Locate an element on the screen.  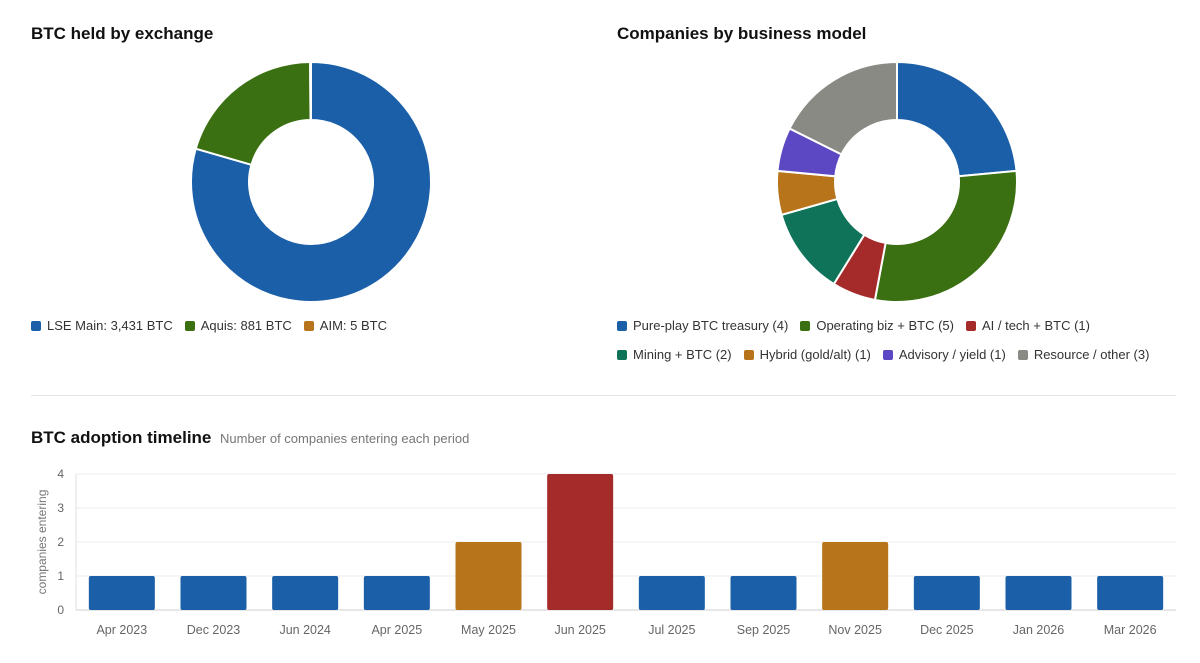
business-model-donut-chart is located at coordinates (897, 181).